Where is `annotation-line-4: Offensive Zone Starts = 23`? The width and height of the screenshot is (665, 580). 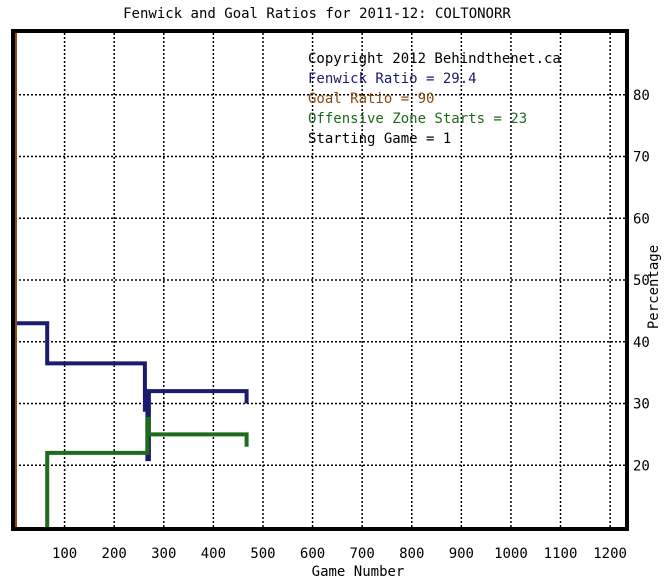
annotation-line-4: Offensive Zone Starts = 23 is located at coordinates (417, 119).